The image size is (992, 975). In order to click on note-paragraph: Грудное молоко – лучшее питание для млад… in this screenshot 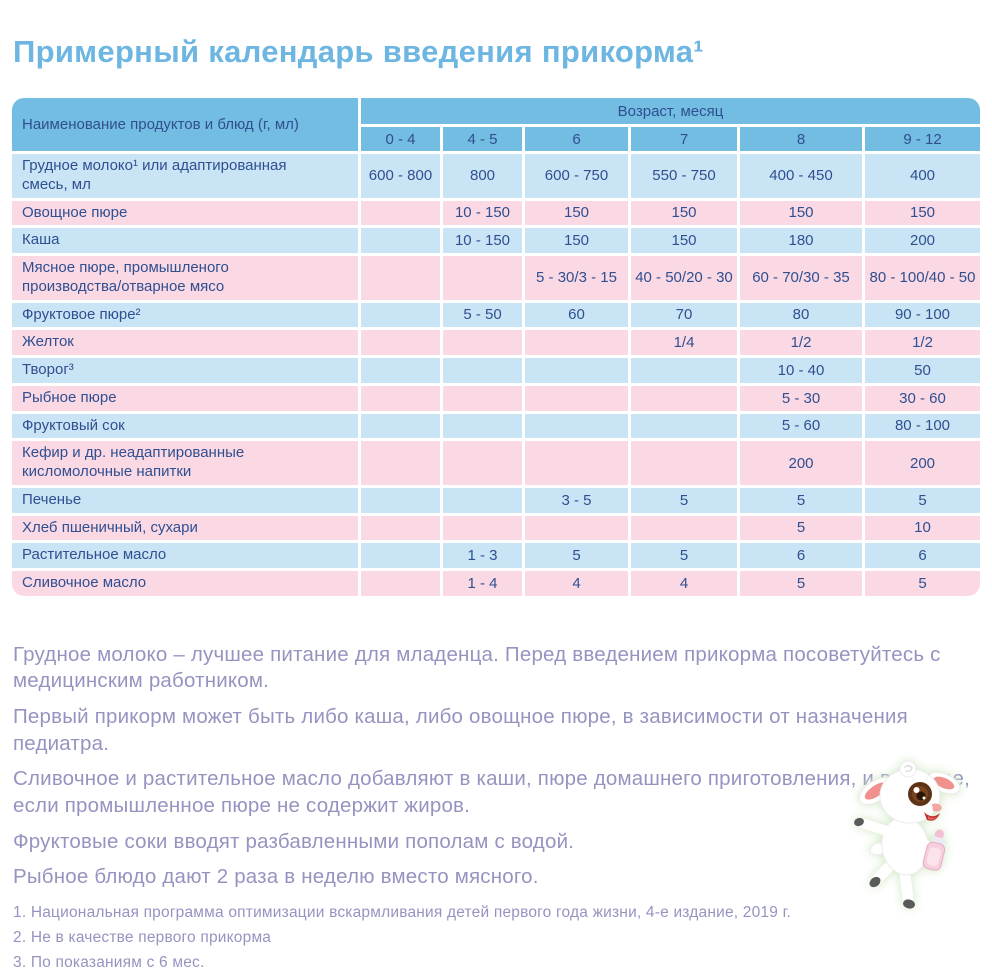, I will do `click(477, 667)`.